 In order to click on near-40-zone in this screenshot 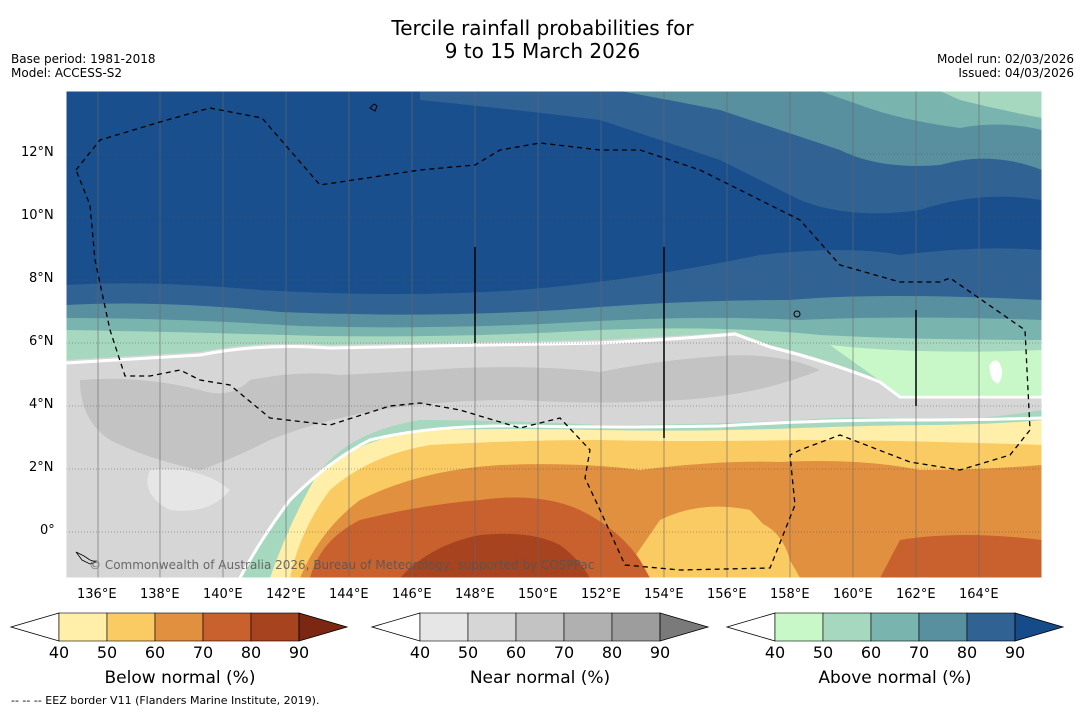, I will do `click(188, 490)`.